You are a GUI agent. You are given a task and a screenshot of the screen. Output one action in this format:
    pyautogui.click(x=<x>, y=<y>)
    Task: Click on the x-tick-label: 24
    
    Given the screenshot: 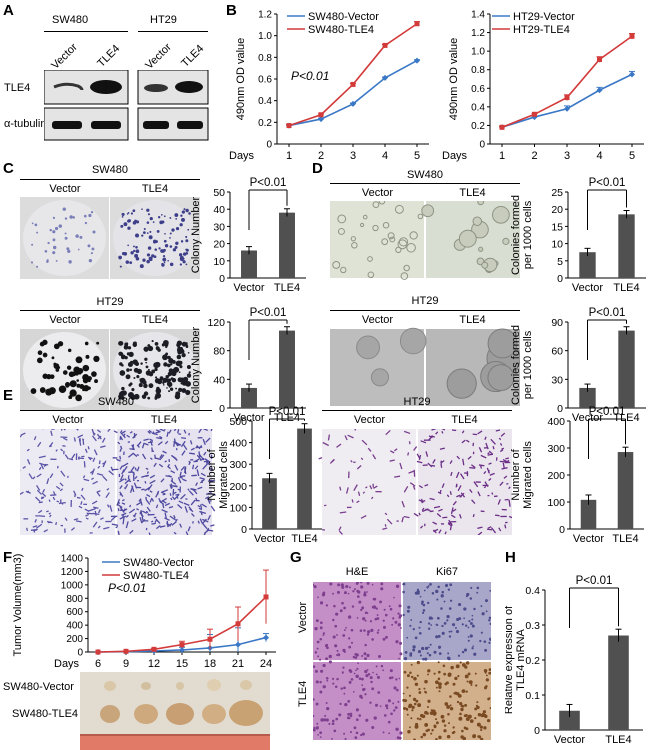 What is the action you would take?
    pyautogui.click(x=266, y=664)
    